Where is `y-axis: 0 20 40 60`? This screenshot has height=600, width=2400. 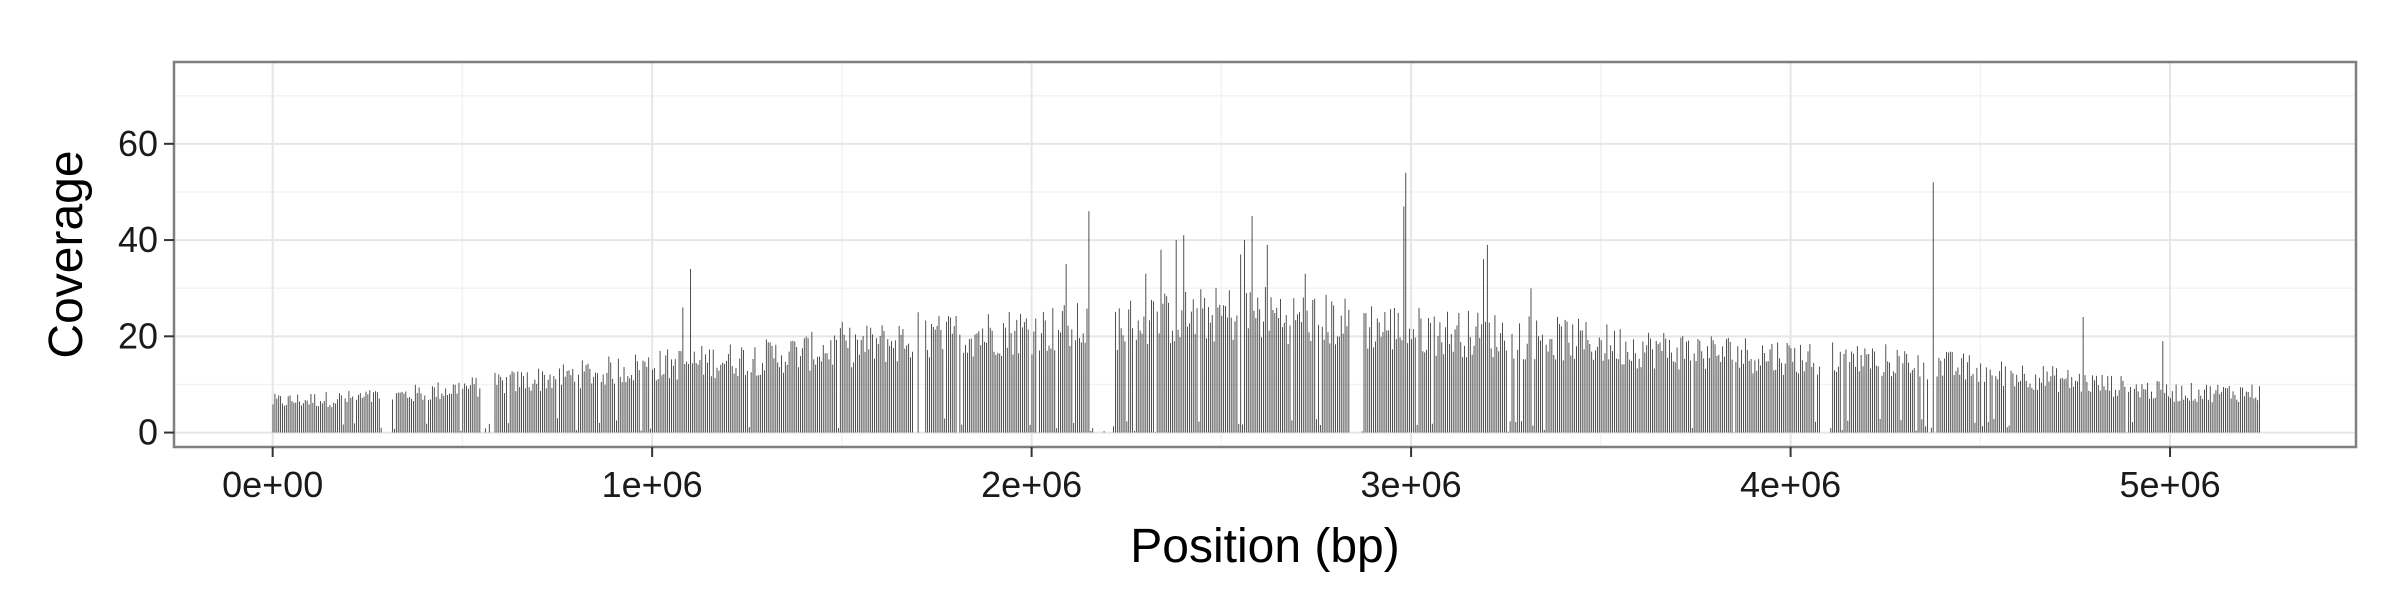
y-axis: 0 20 40 60 is located at coordinates (146, 288).